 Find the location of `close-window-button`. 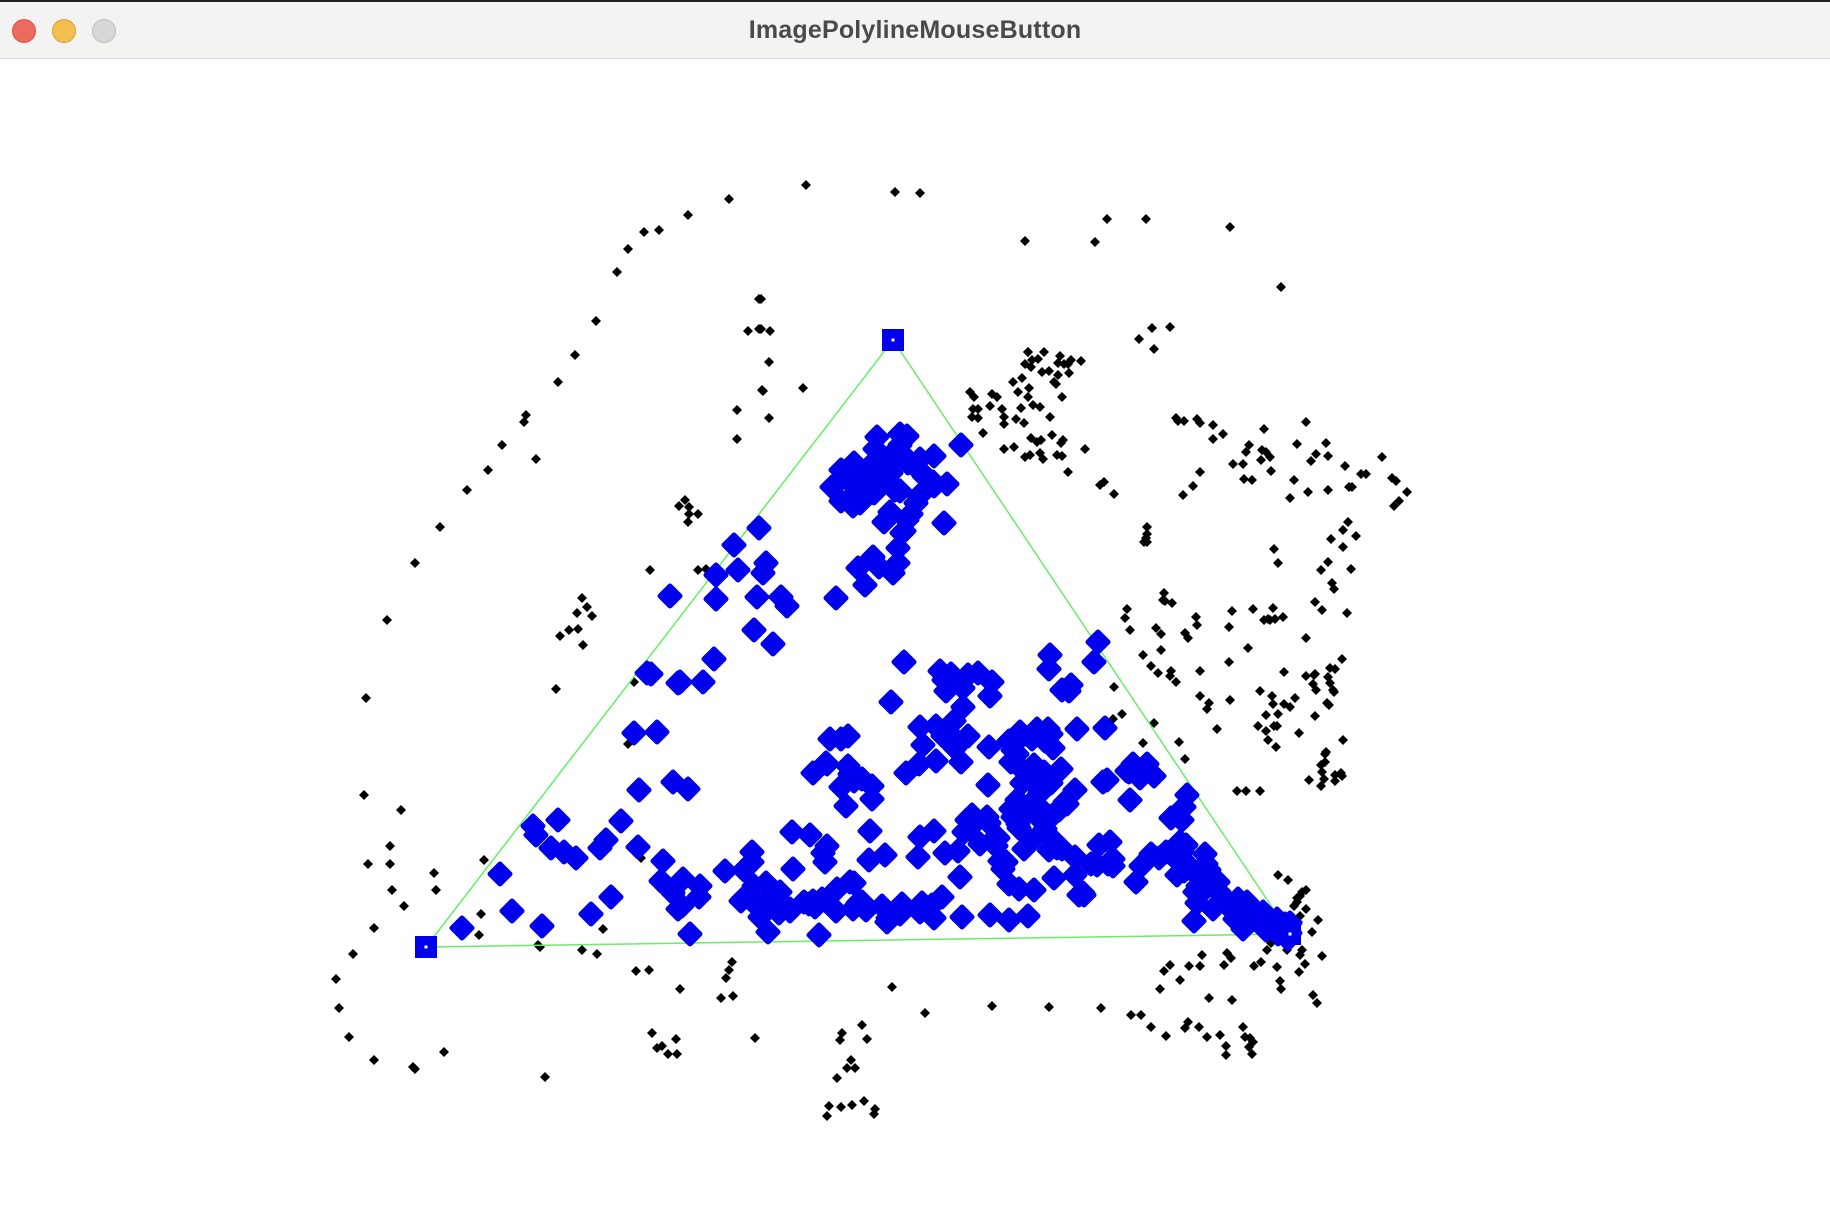

close-window-button is located at coordinates (24, 31).